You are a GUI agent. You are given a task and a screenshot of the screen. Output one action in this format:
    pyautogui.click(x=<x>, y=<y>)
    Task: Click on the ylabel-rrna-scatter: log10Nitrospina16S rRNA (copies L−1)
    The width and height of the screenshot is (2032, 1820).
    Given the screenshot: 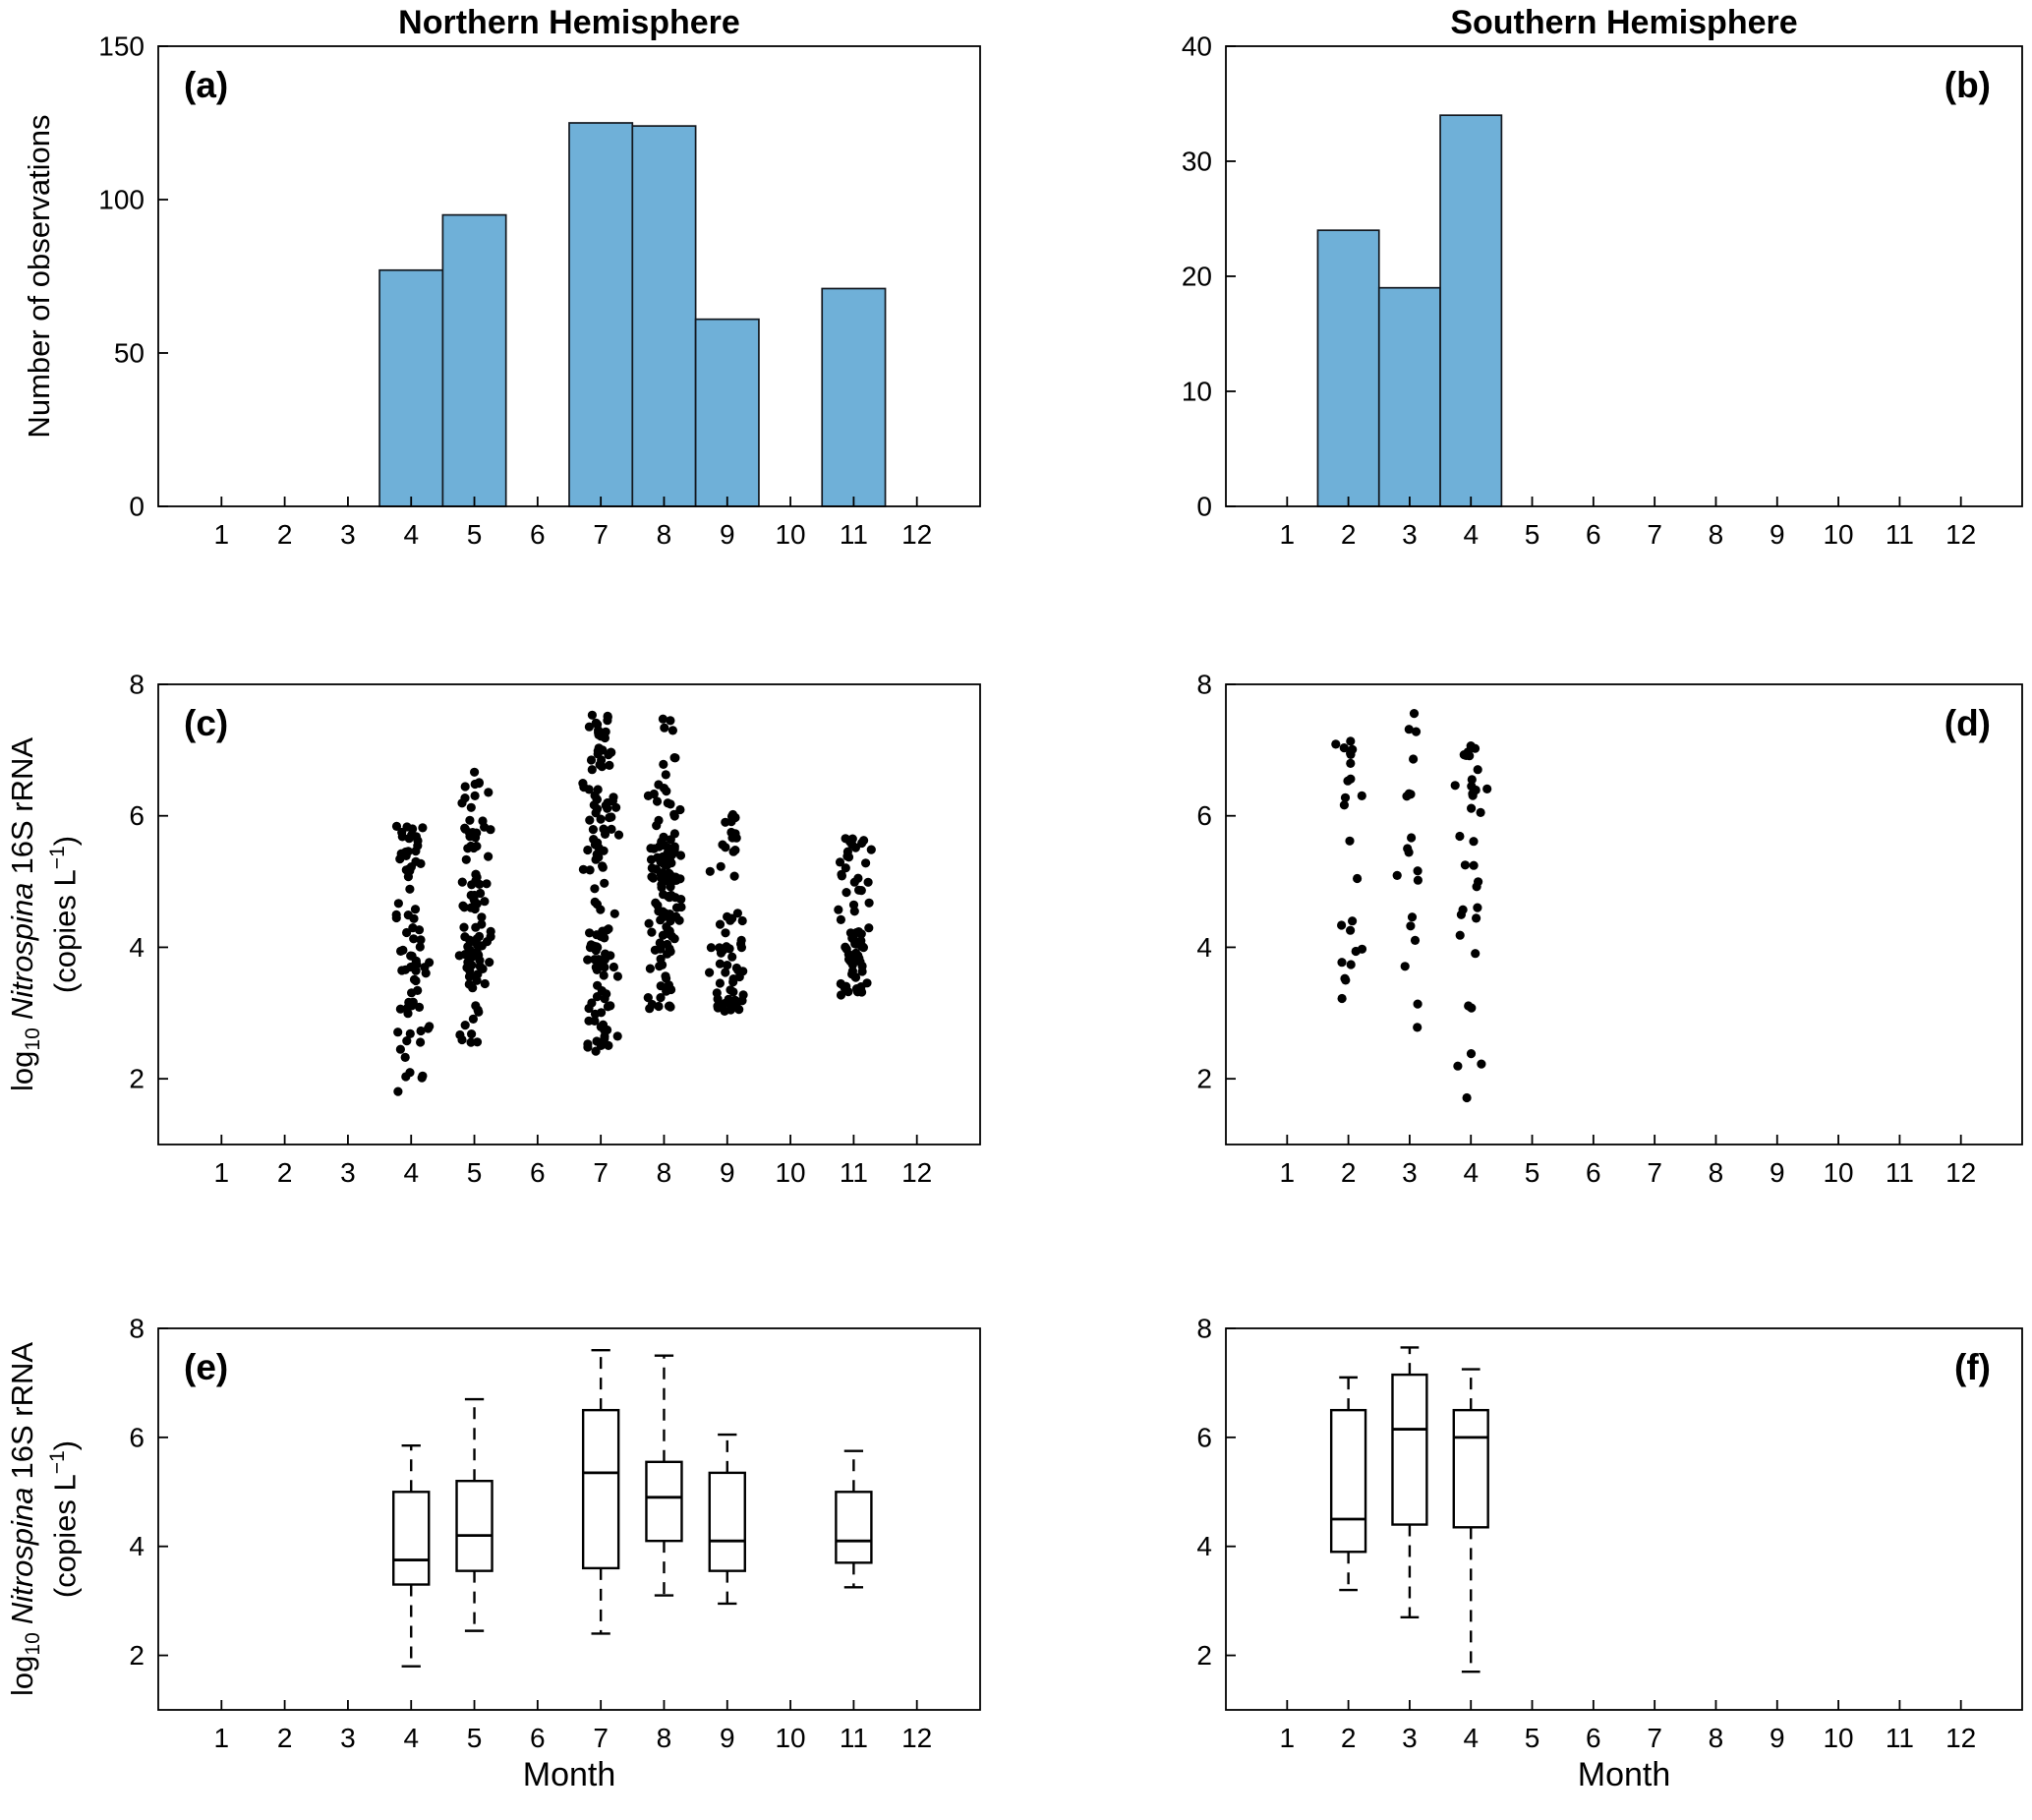 What is the action you would take?
    pyautogui.click(x=43, y=914)
    